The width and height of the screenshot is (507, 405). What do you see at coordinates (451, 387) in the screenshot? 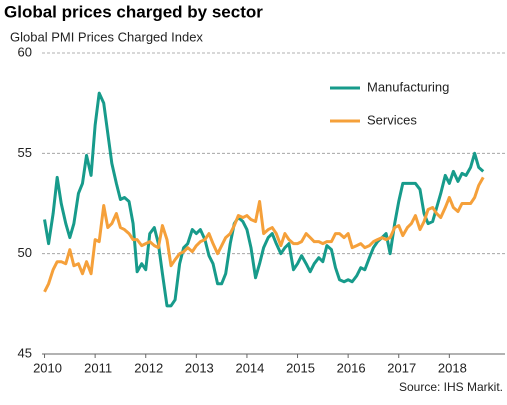
I see `source: Source: IHS Markit.` at bounding box center [451, 387].